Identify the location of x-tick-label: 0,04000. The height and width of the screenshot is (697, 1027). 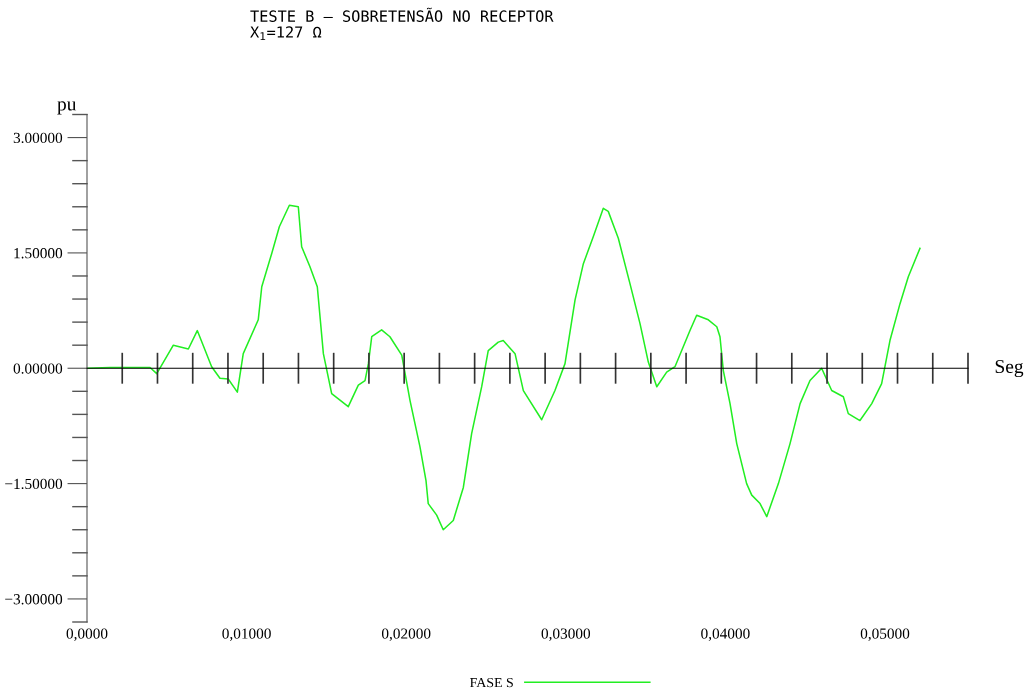
(725, 634).